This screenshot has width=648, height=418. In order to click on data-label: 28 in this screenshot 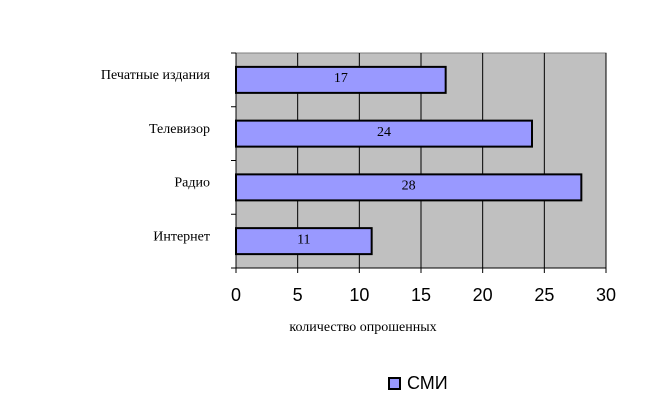, I will do `click(409, 186)`.